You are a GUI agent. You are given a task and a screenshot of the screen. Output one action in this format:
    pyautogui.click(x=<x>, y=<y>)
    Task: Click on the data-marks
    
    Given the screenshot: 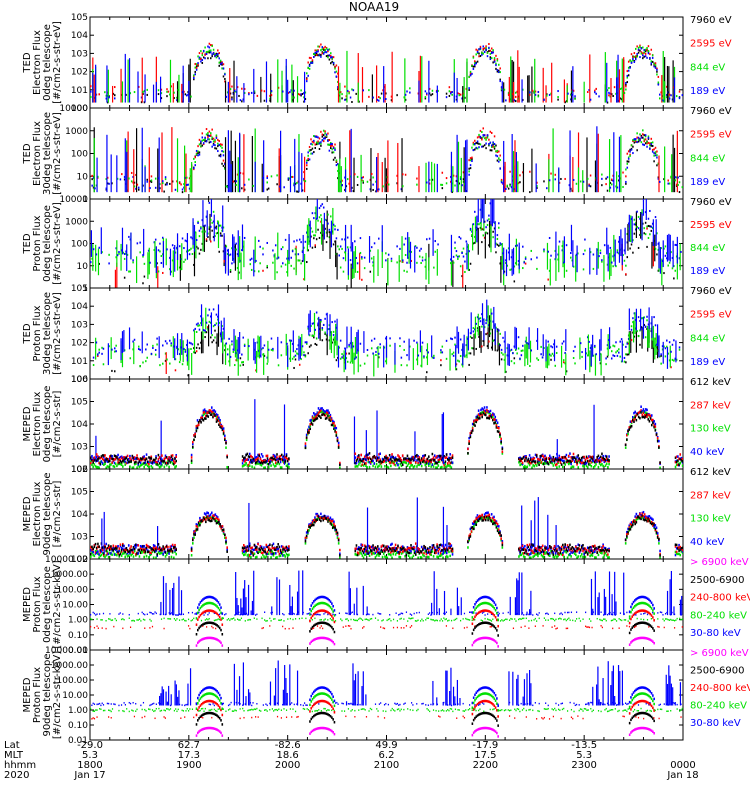 What is the action you would take?
    pyautogui.click(x=387, y=159)
    